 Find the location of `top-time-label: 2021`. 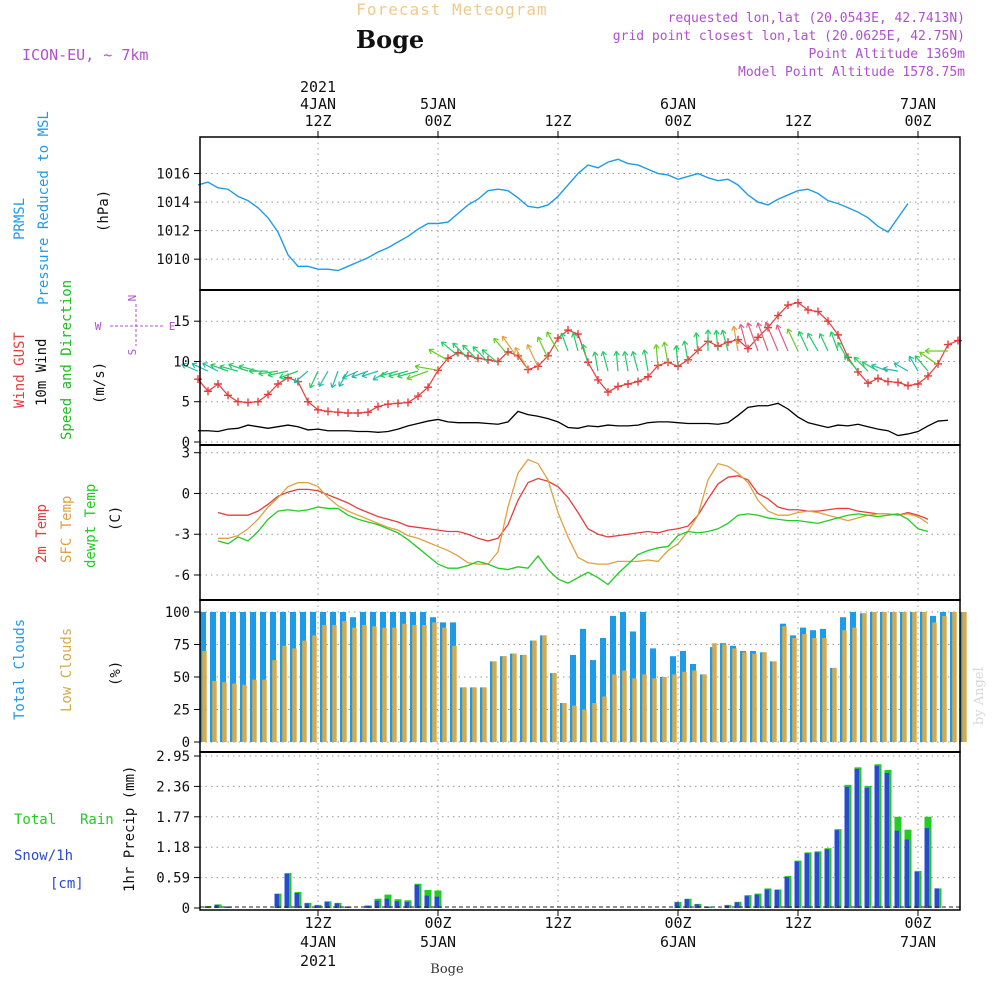

top-time-label: 2021 is located at coordinates (318, 87).